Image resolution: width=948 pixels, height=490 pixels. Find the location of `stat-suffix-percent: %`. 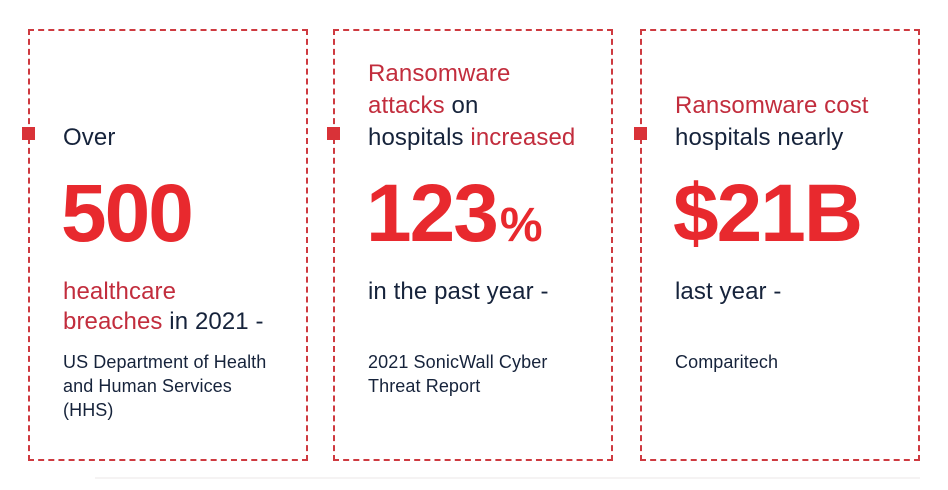

stat-suffix-percent: % is located at coordinates (521, 225).